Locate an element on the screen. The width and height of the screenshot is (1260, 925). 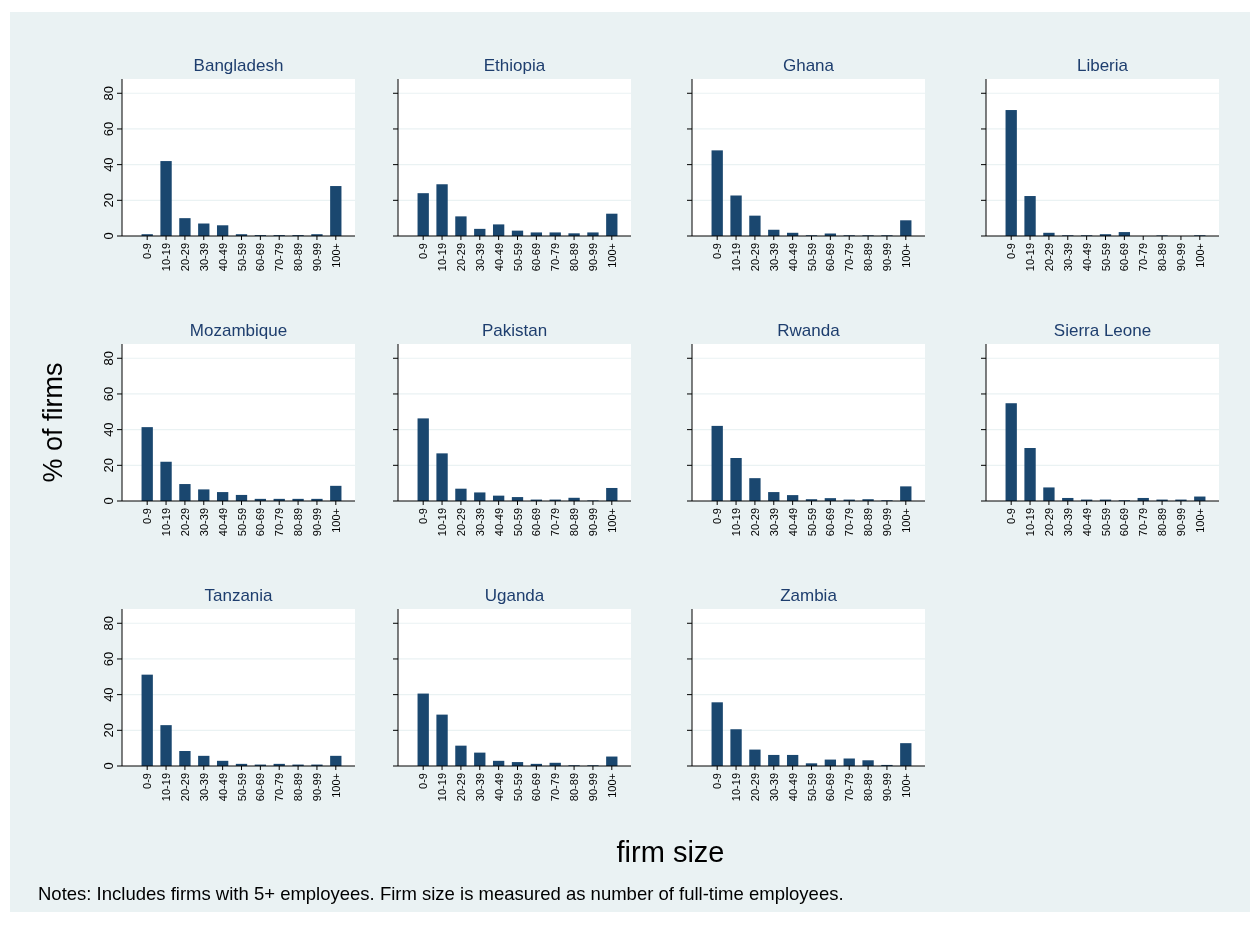
y-tick-label: 20 is located at coordinates (108, 465).